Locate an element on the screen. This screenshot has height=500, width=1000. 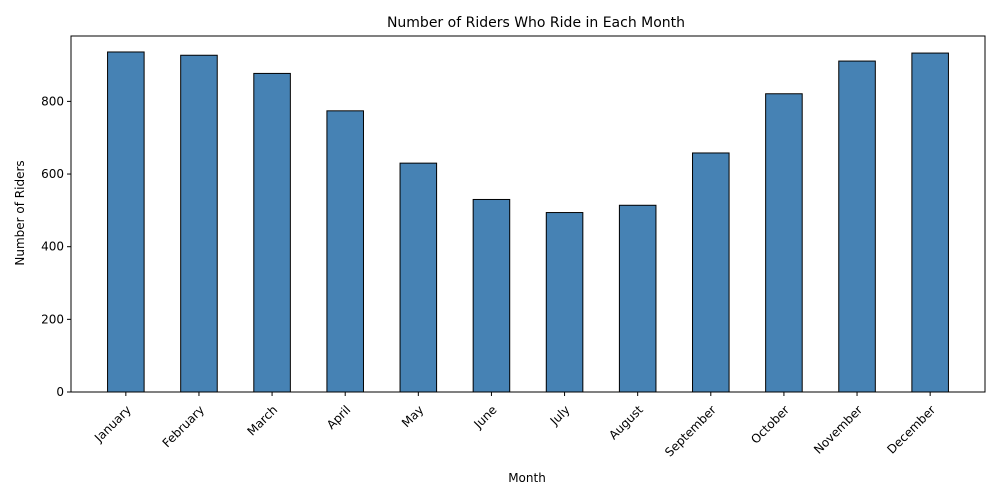
x-tick-label-february: February is located at coordinates (184, 427).